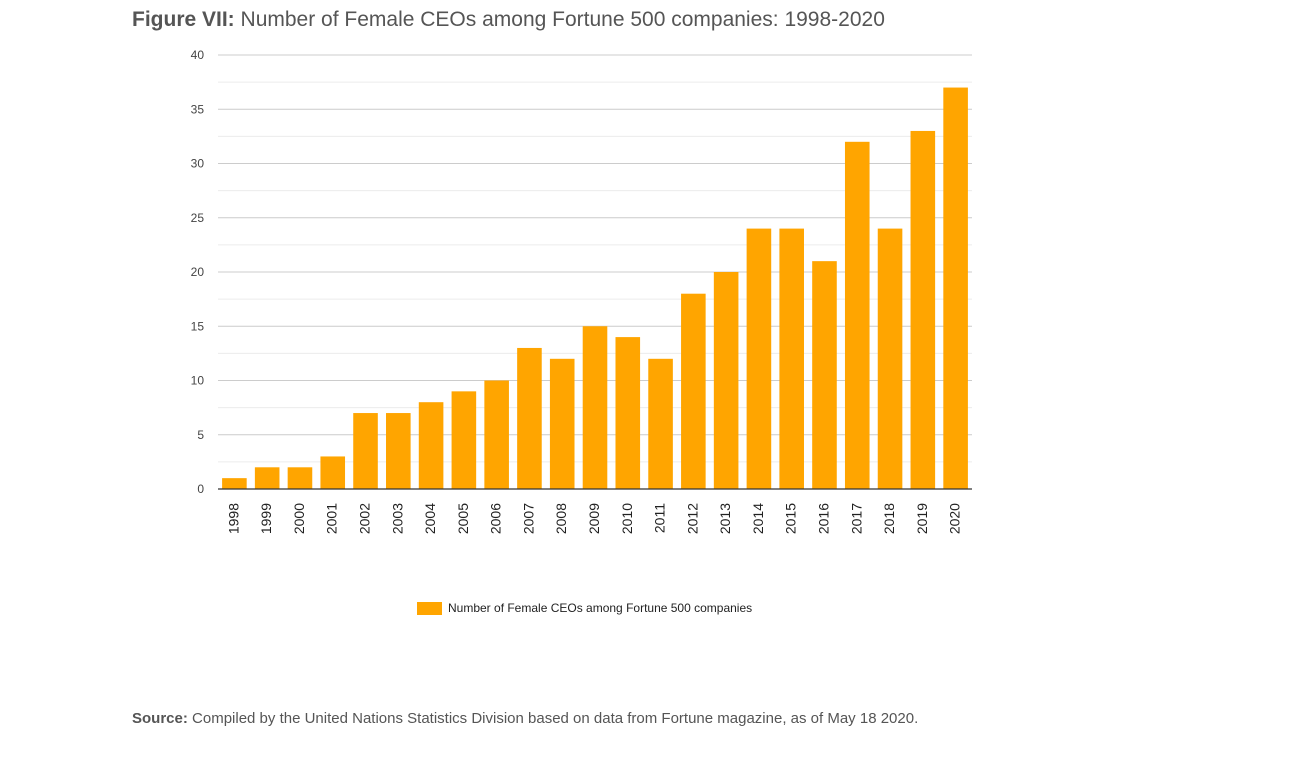 This screenshot has height=757, width=1295. What do you see at coordinates (791, 518) in the screenshot?
I see `x-tick-label: 2015` at bounding box center [791, 518].